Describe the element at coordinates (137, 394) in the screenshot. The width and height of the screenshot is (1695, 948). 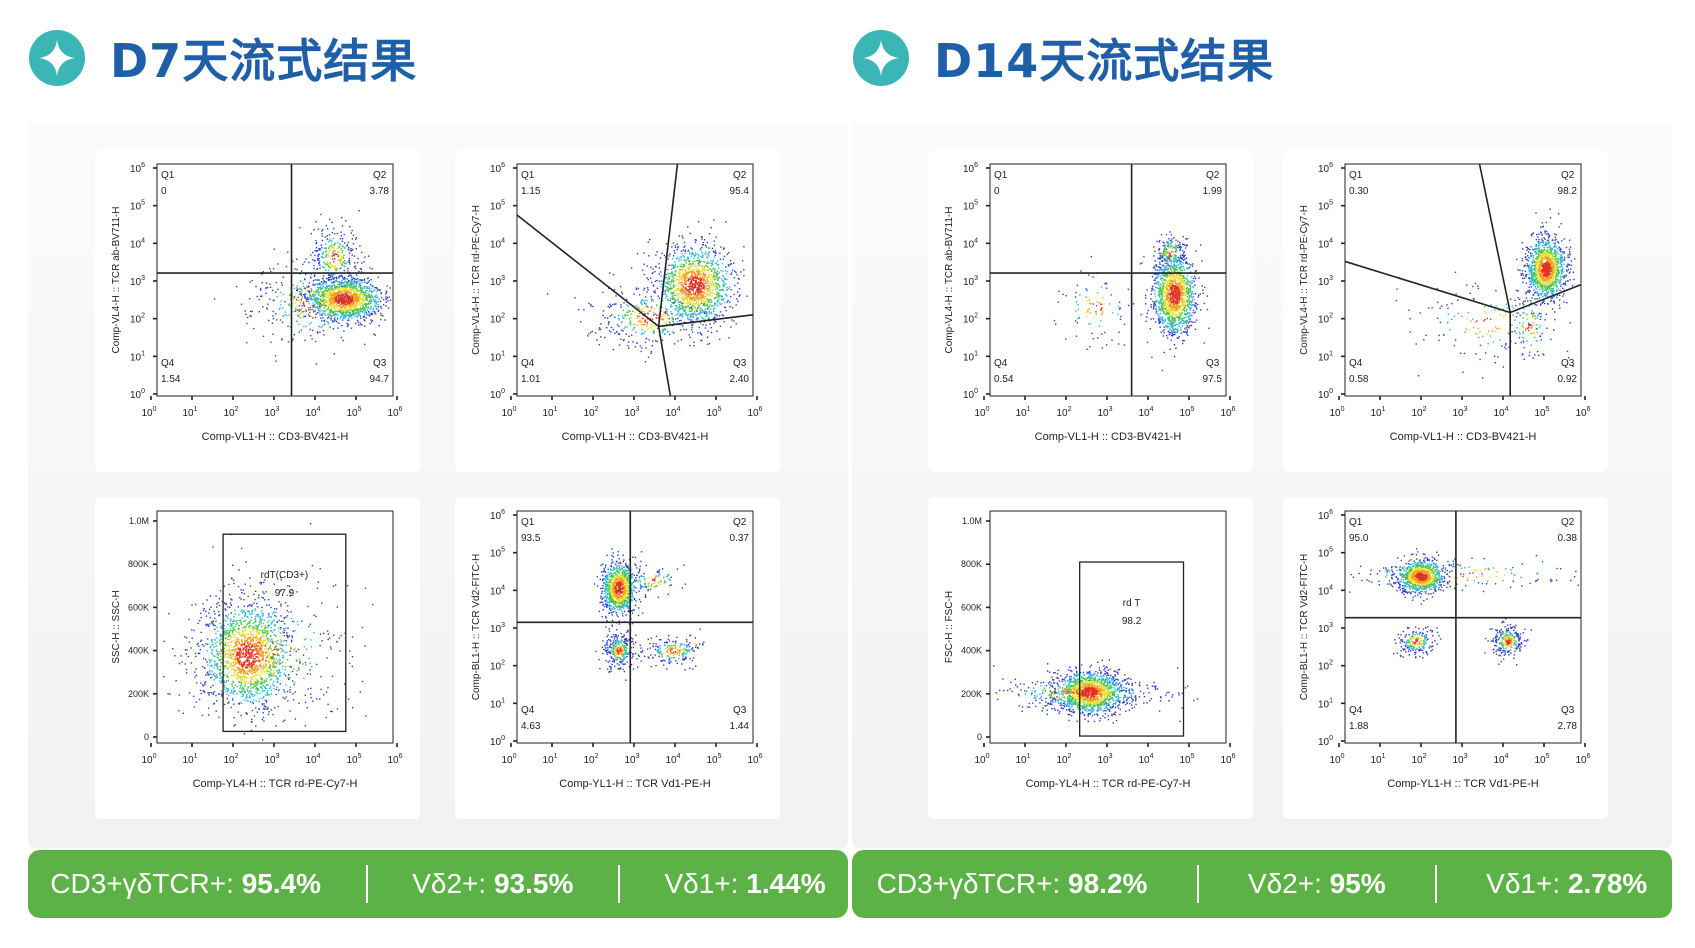
I see `y-tick-label: 10⁰` at that location.